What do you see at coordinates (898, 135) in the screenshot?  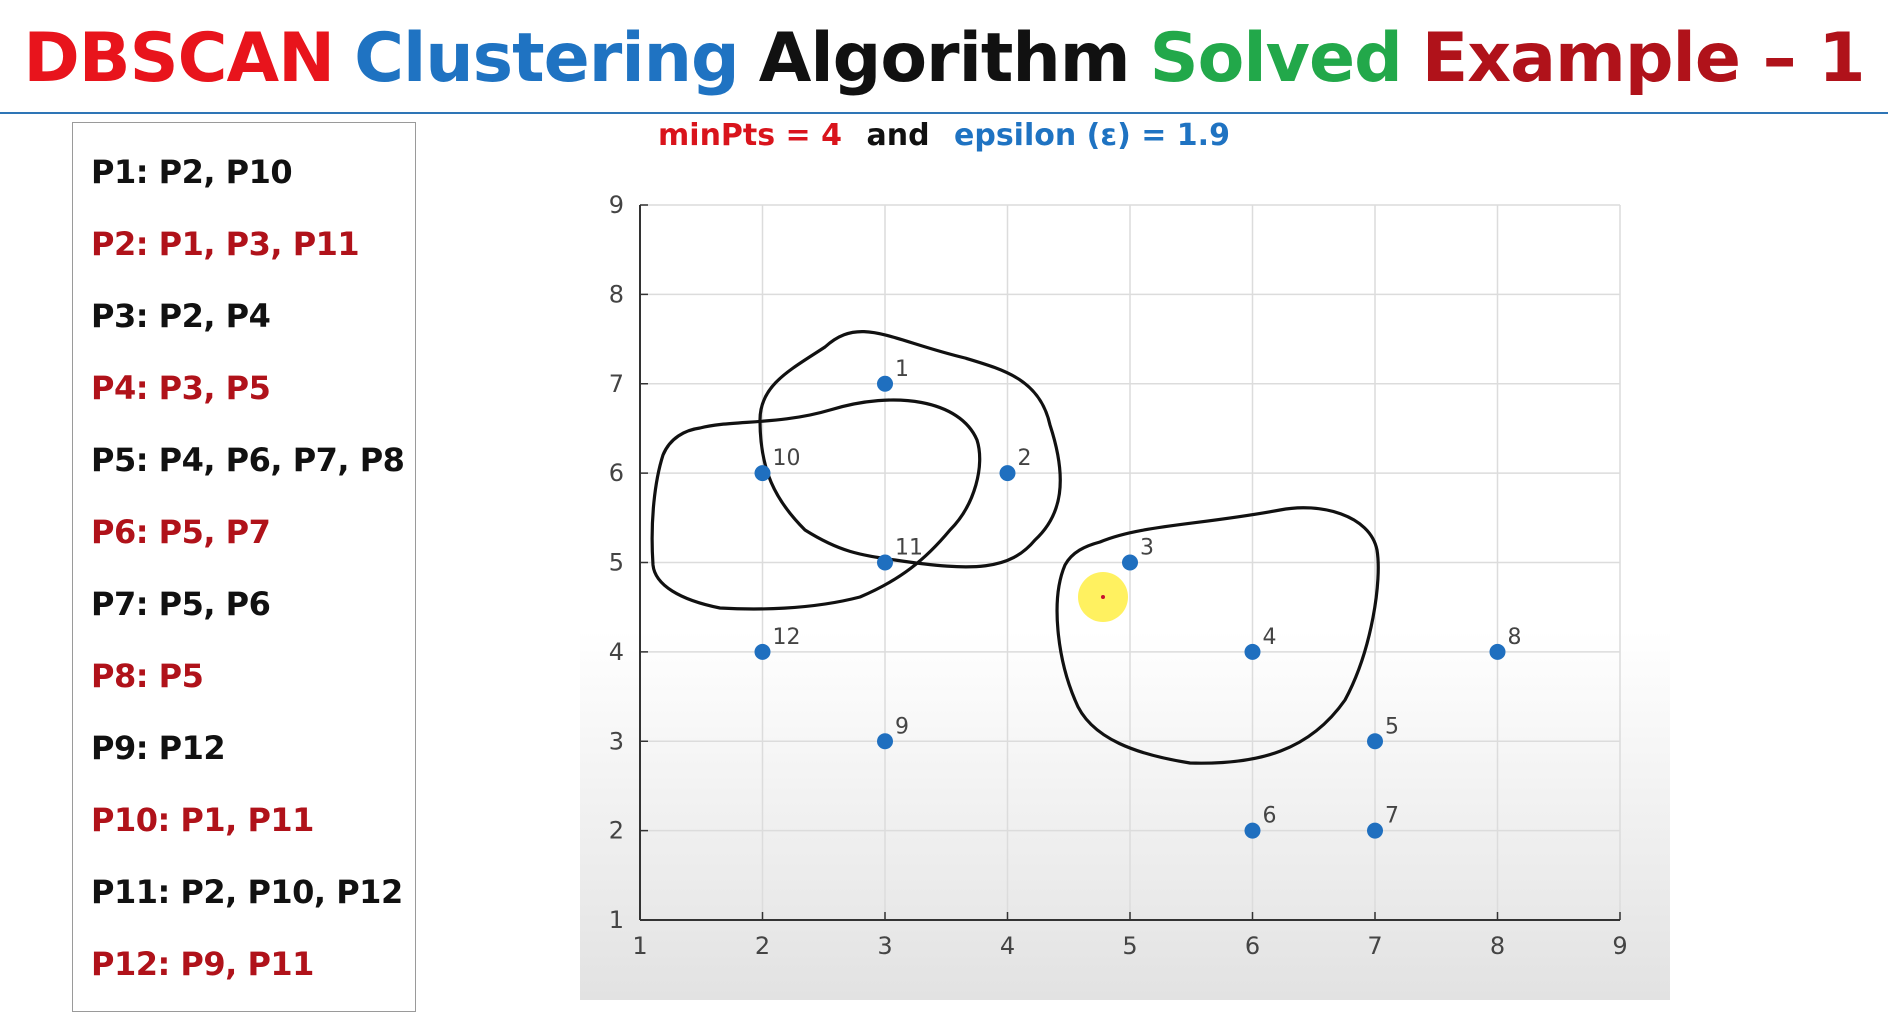 I see `params-and: and` at bounding box center [898, 135].